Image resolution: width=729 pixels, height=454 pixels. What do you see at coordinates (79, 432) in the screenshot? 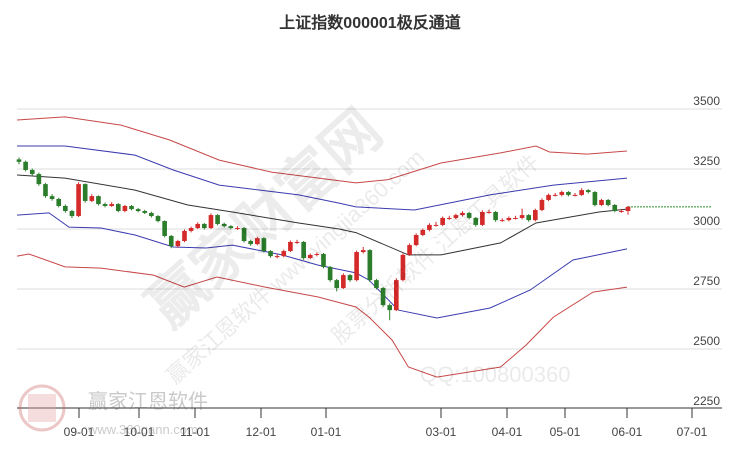
I see `x-tick-label: 09-01` at bounding box center [79, 432].